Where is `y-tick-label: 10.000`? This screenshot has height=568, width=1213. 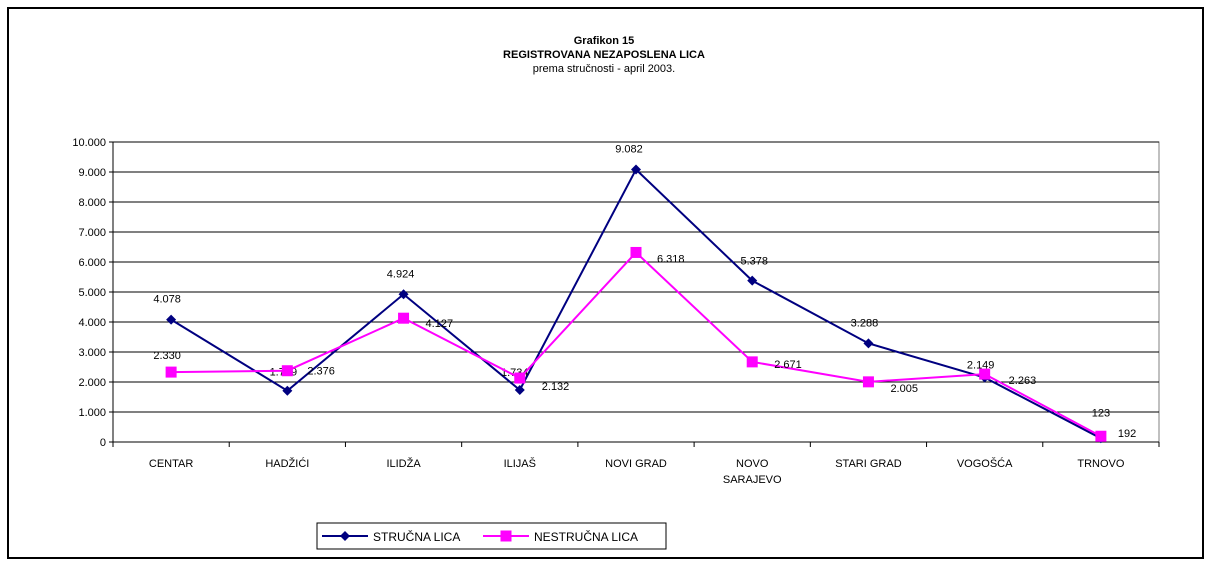 y-tick-label: 10.000 is located at coordinates (89, 143).